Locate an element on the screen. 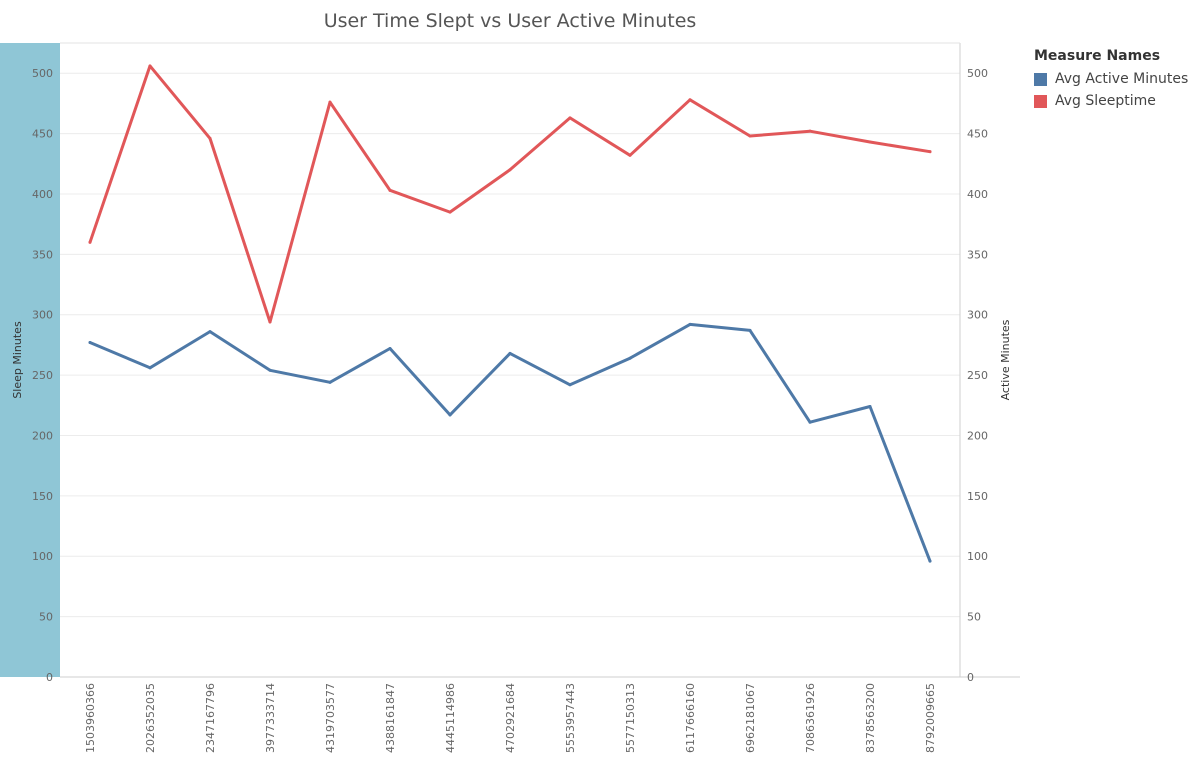  y-left-tick-label: 500 is located at coordinates (42, 73).